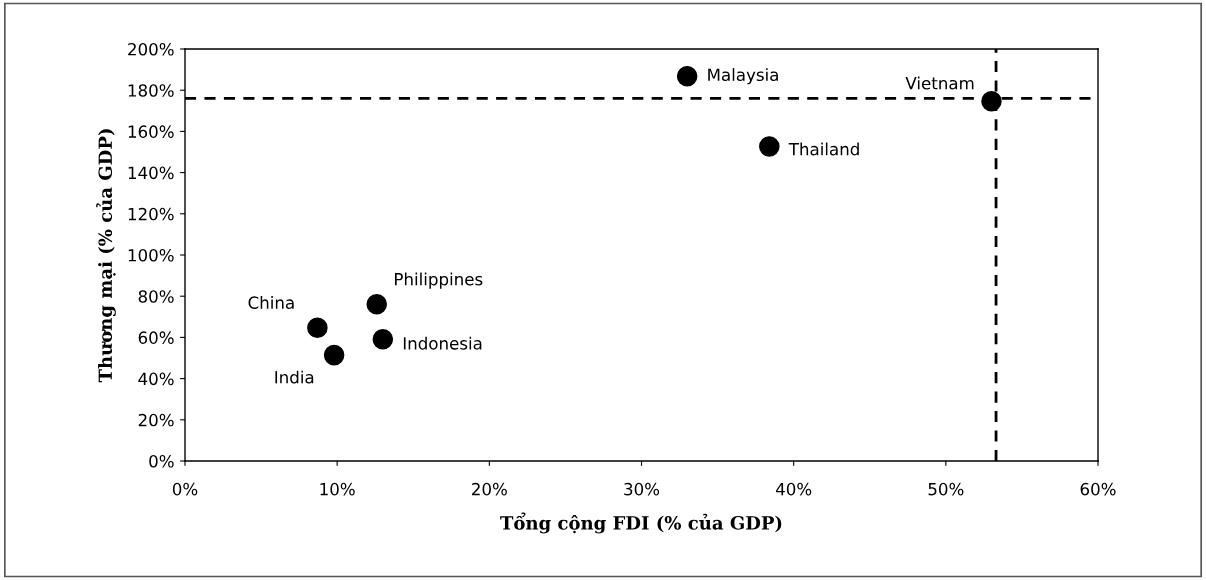  Describe the element at coordinates (337, 489) in the screenshot. I see `x-tick-label: 10%` at that location.